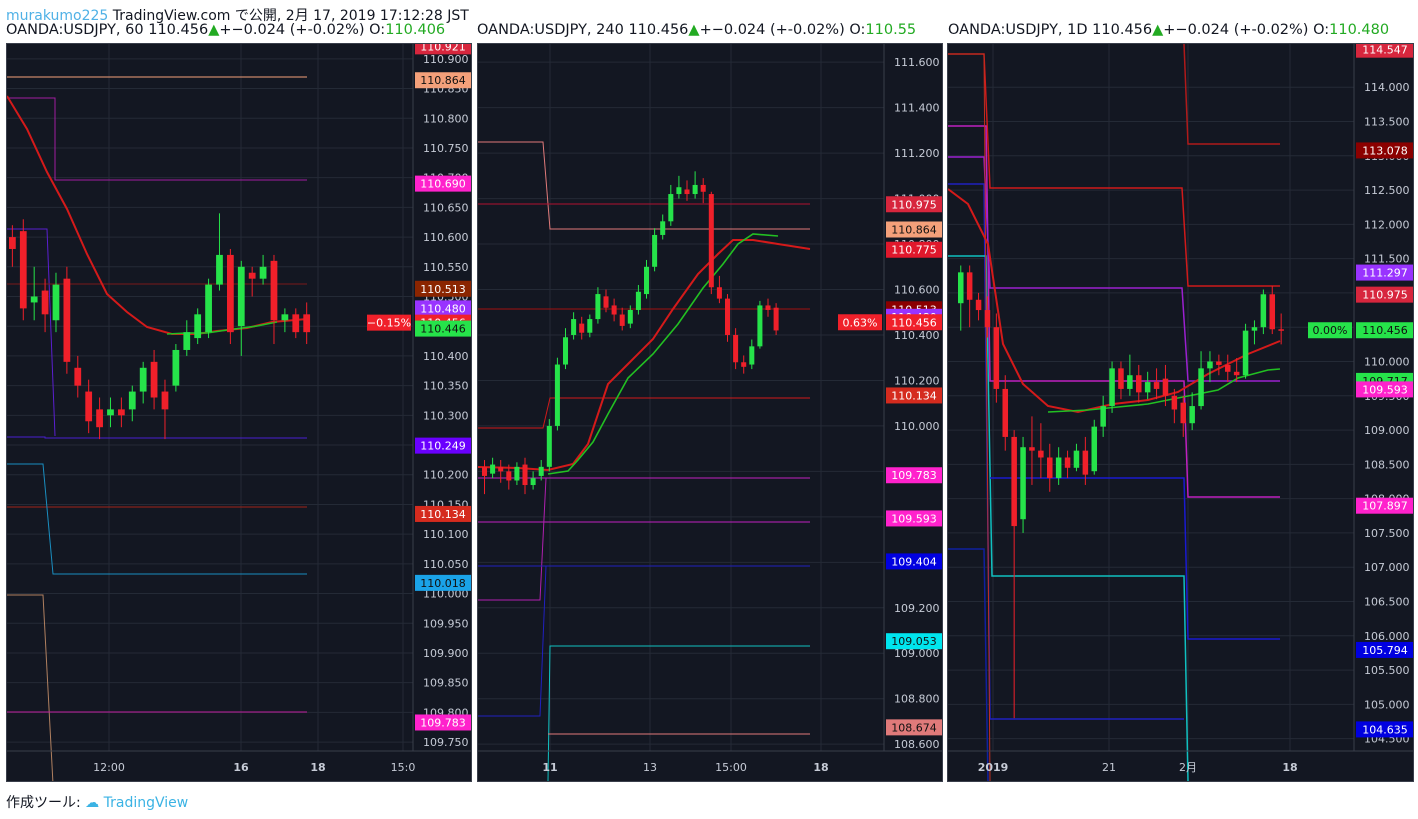 This screenshot has width=1418, height=819. Describe the element at coordinates (92, 803) in the screenshot. I see `tradingview-logo-icon: ☁` at that location.